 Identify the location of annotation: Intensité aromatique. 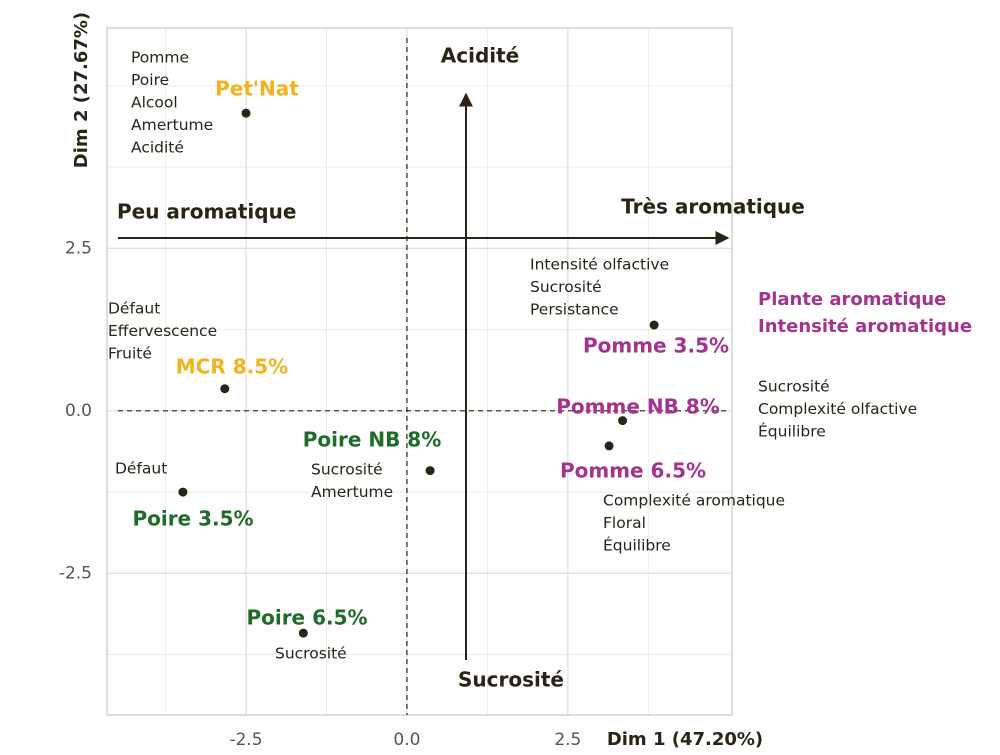
(865, 326).